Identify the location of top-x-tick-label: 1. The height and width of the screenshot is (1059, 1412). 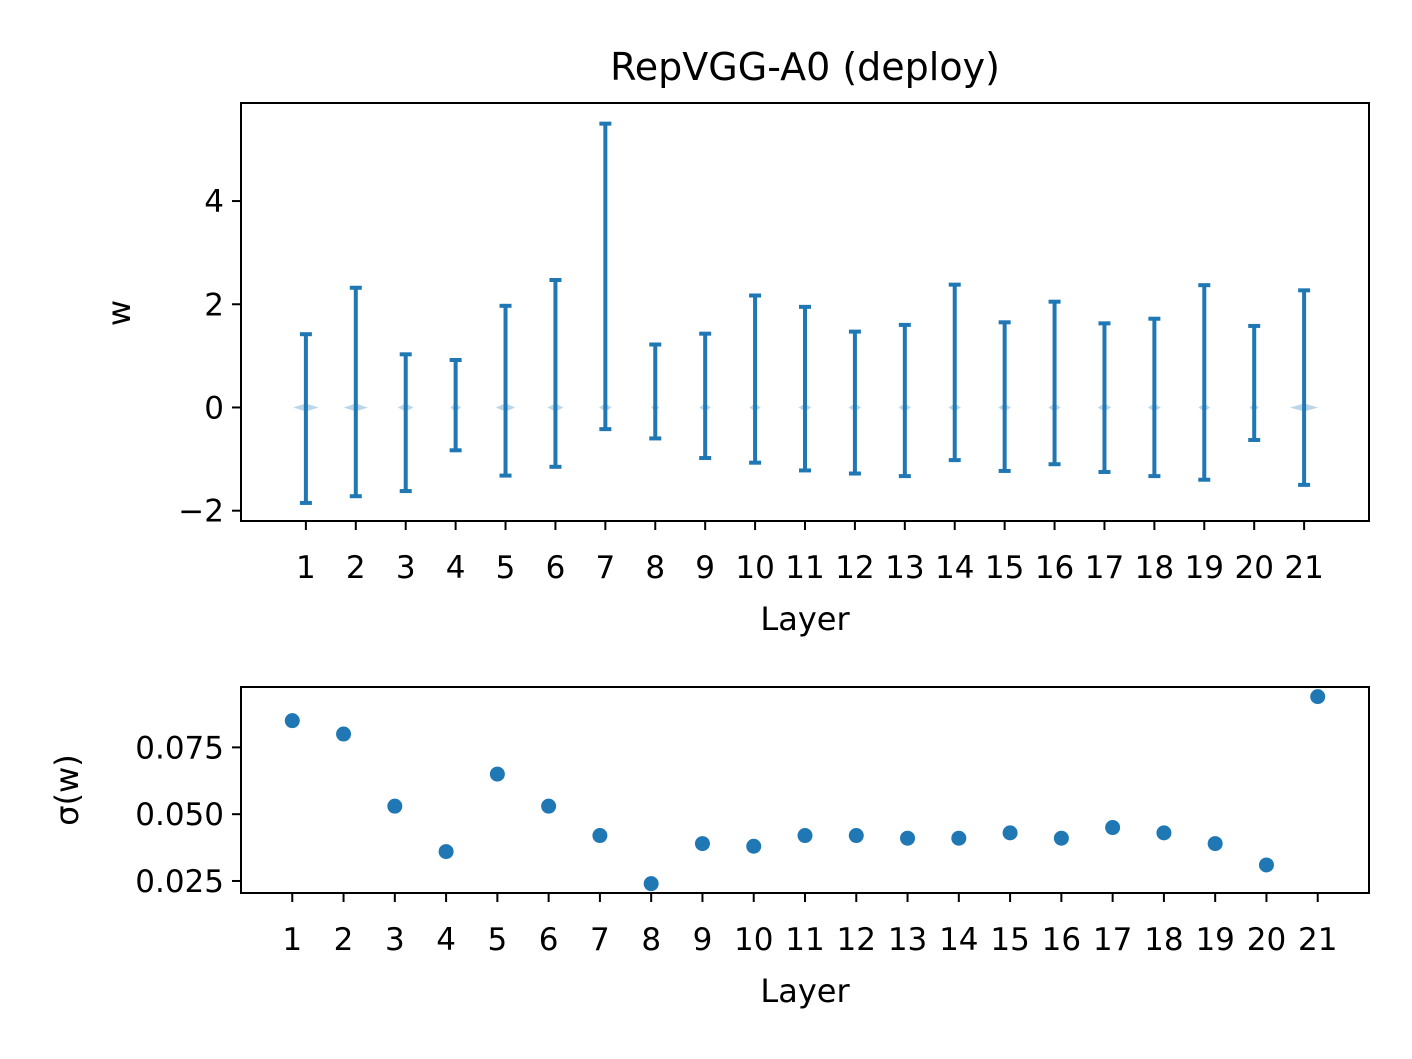
(306, 568).